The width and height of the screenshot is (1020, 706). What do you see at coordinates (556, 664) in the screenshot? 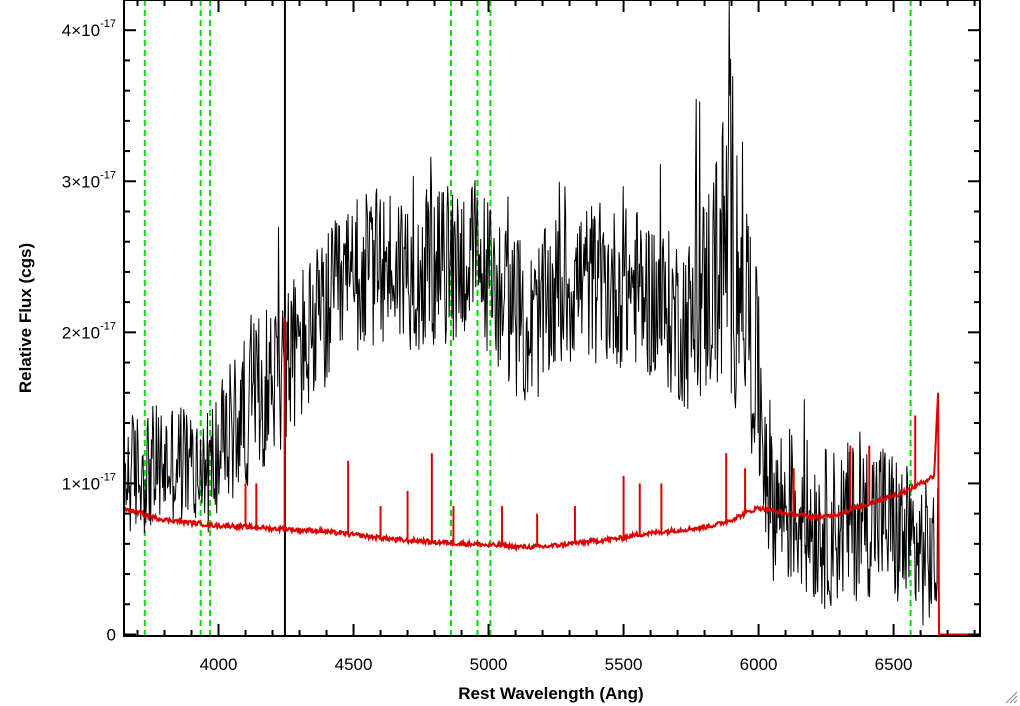
I see `x-tick-labels: 4000 4500 5000 5500 6000 6500` at bounding box center [556, 664].